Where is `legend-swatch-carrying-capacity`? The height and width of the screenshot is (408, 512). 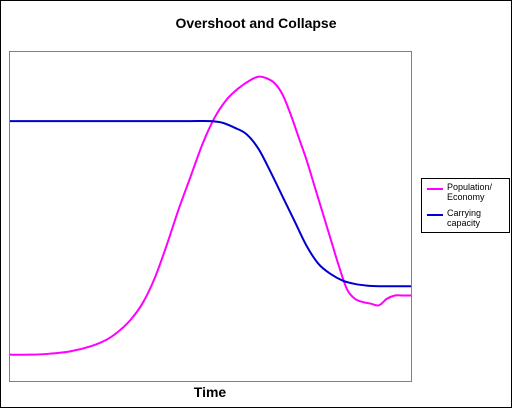 legend-swatch-carrying-capacity is located at coordinates (435, 215).